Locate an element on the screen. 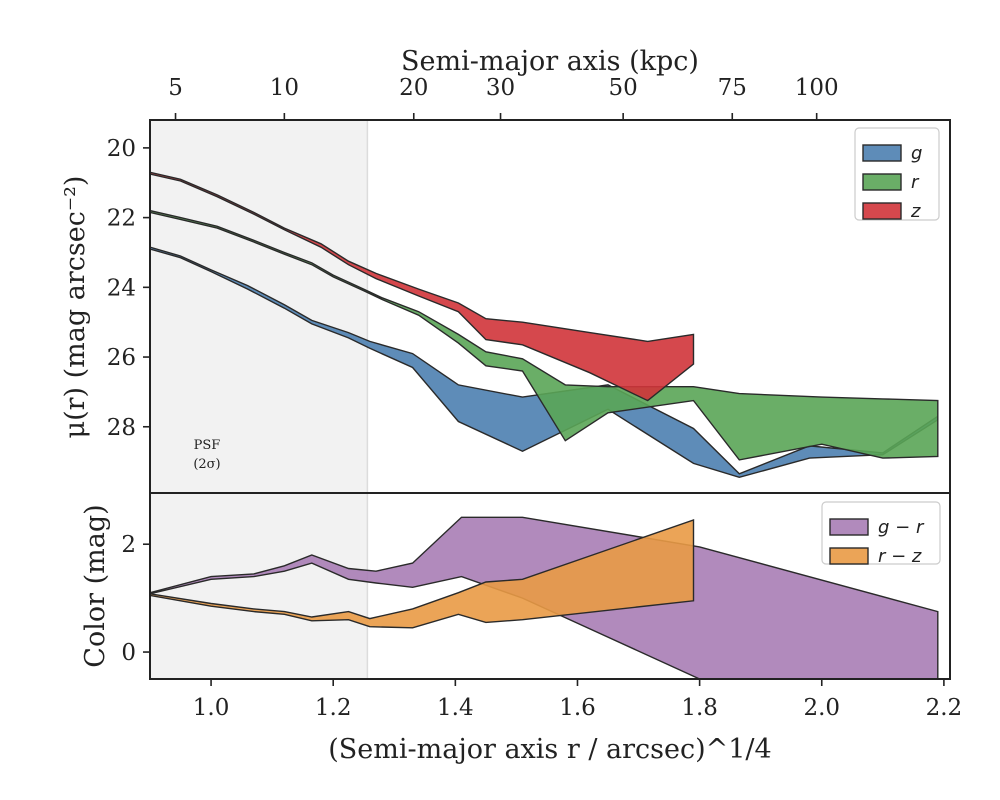 Image resolution: width=1000 pixels, height=800 pixels. y-sb-tick-label: 26 is located at coordinates (121, 358).